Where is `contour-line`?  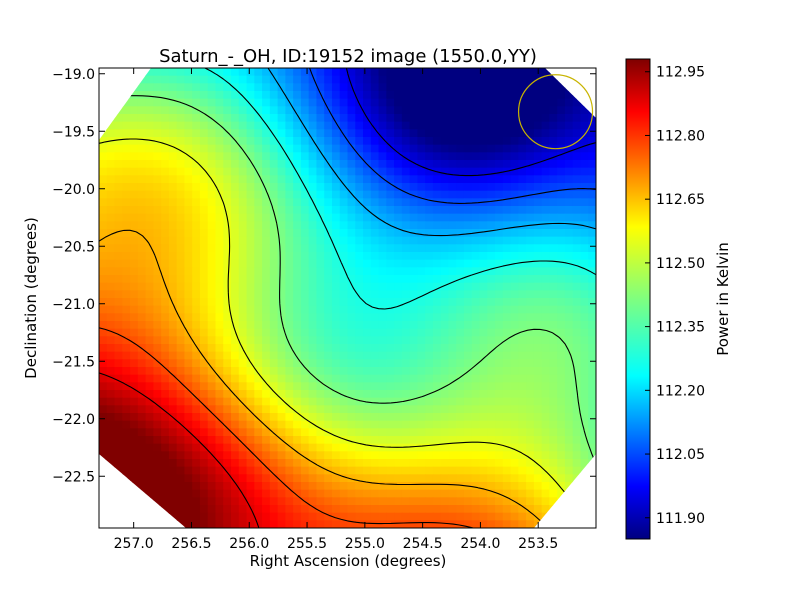
contour-line is located at coordinates (470, 122).